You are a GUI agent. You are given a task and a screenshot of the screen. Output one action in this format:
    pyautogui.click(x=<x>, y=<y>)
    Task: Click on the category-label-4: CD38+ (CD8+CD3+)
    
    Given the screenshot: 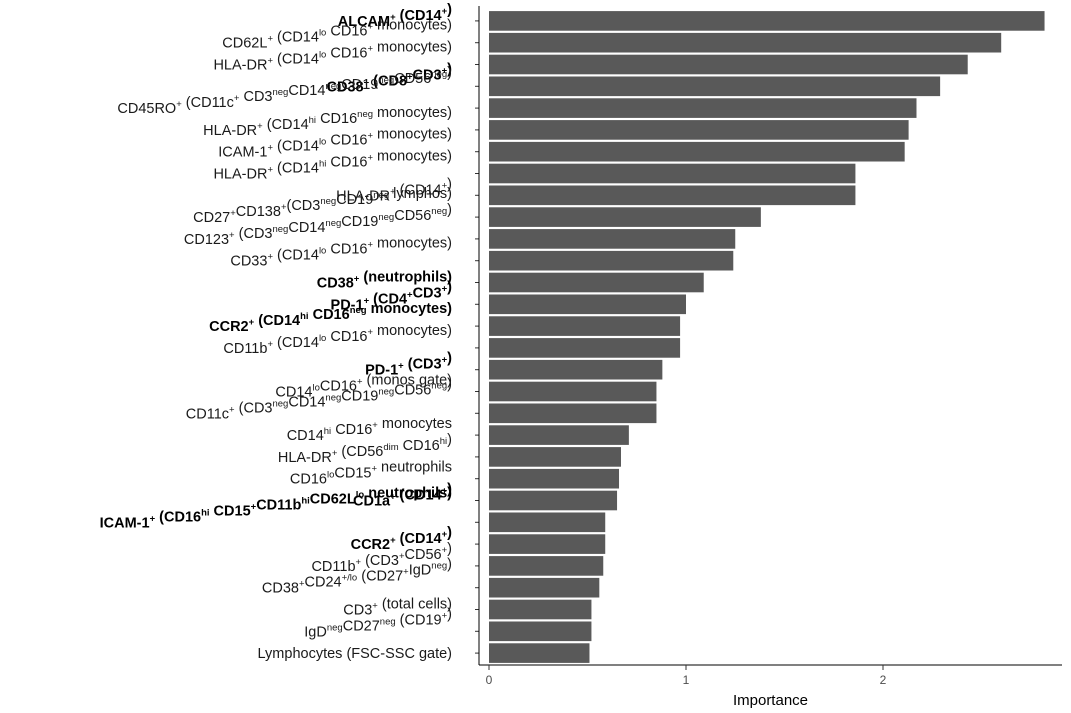 What is the action you would take?
    pyautogui.click(x=390, y=78)
    